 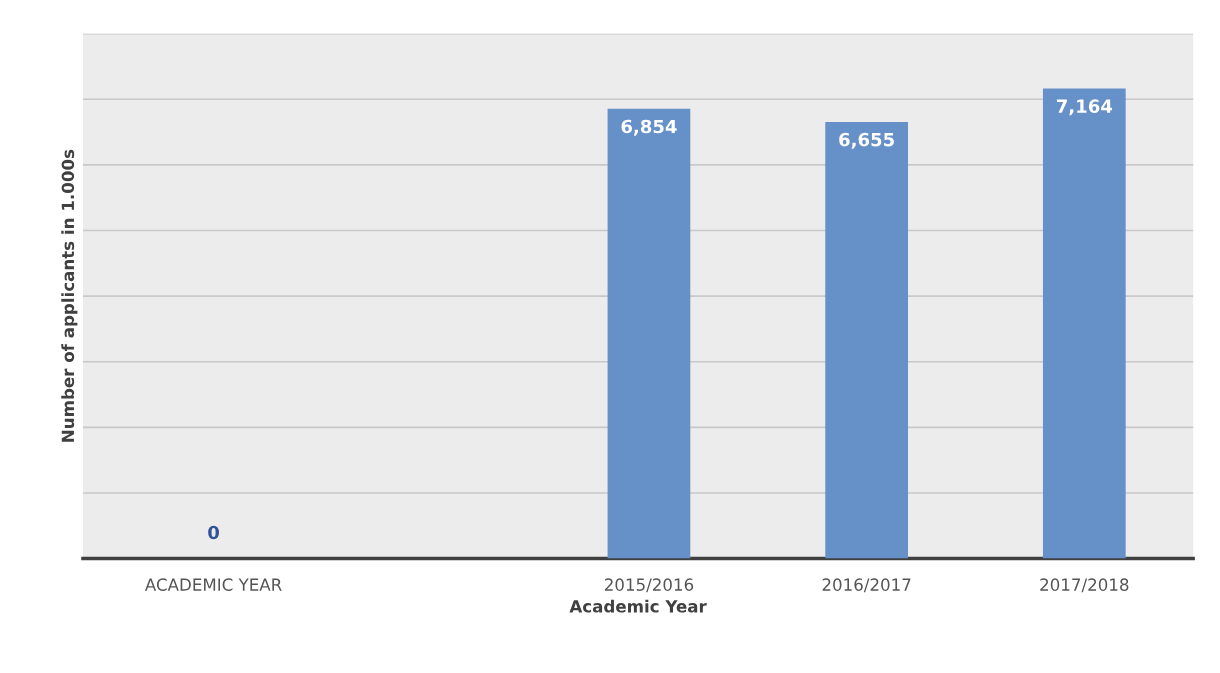 I want to click on x-tick-label: ACADEMIC YEAR, so click(x=213, y=584).